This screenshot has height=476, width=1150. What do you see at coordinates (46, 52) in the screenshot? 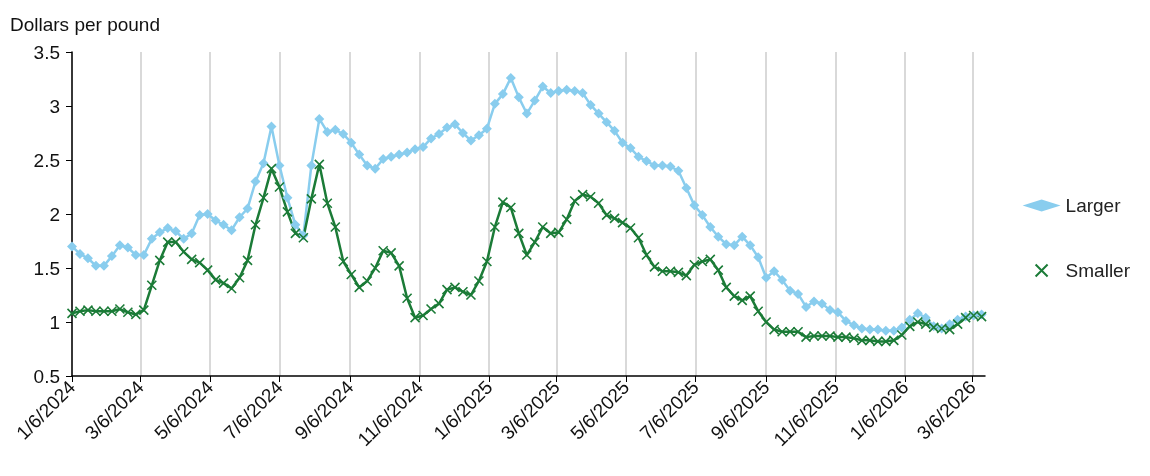
I see `y-tick-label: 3.5` at bounding box center [46, 52].